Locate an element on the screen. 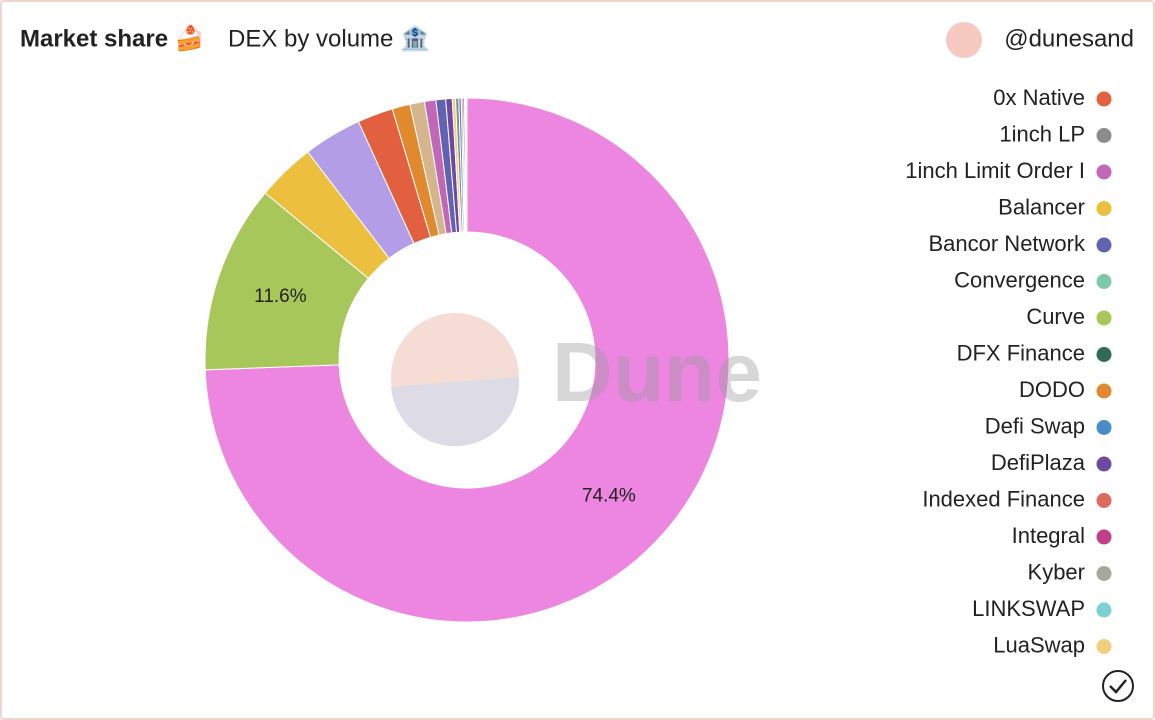 This screenshot has width=1155, height=720. legend-label: DODO is located at coordinates (1052, 389).